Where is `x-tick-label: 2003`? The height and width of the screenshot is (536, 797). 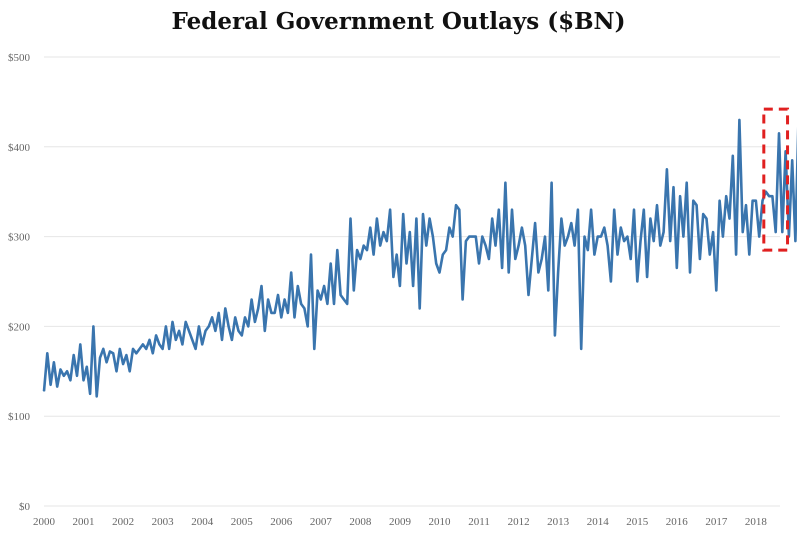 x-tick-label: 2003 is located at coordinates (163, 522).